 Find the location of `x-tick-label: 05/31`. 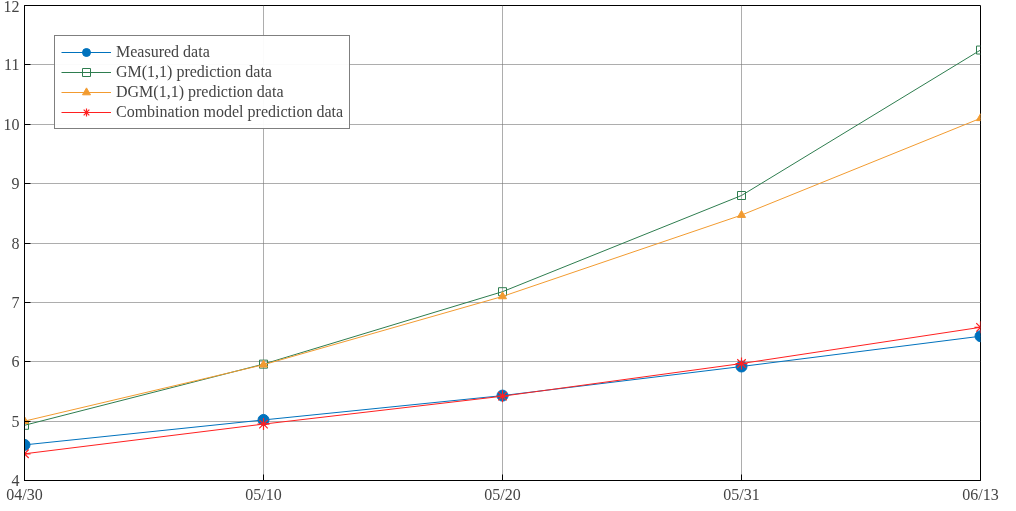

x-tick-label: 05/31 is located at coordinates (741, 494).